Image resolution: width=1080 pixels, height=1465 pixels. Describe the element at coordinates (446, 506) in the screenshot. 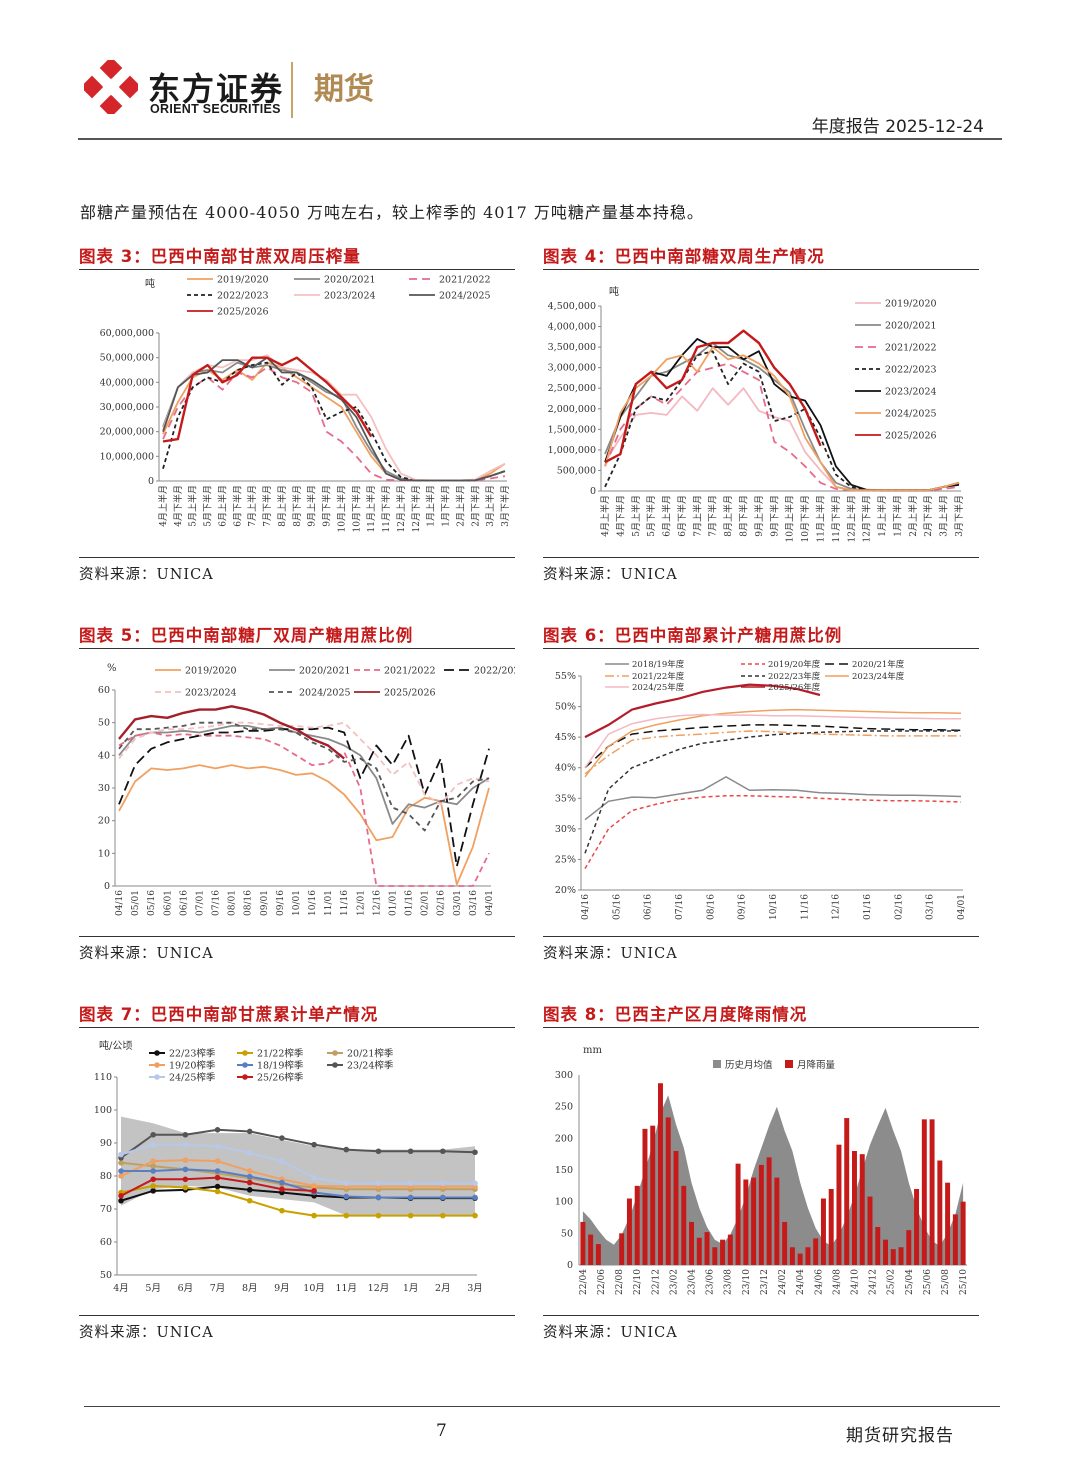

I see `x-tick-label: 1月下半月` at that location.